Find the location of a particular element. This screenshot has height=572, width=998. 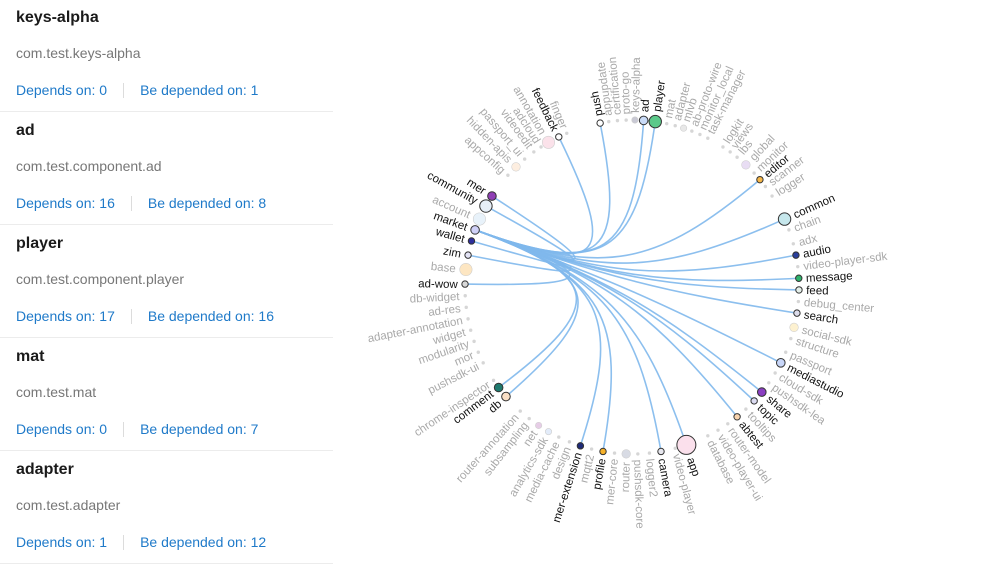

node-message is located at coordinates (799, 278).